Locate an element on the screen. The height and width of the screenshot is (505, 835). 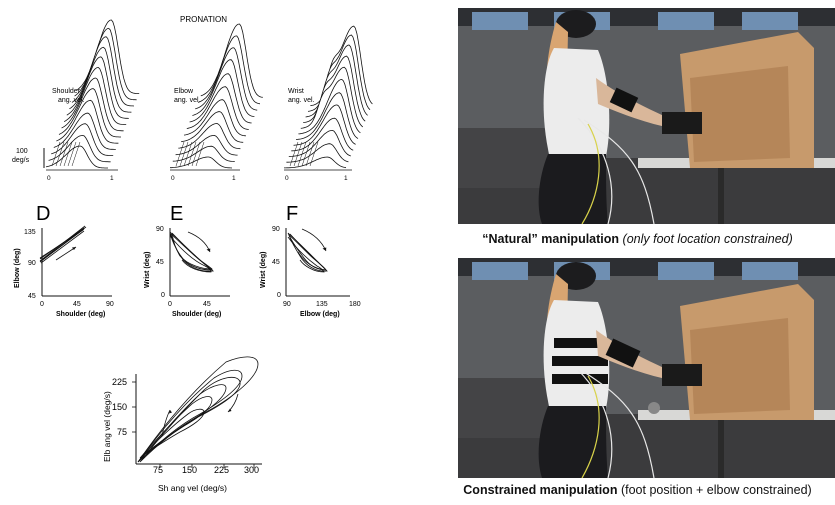
constrained-caption-rest: (foot position + elbow constrained) is located at coordinates (716, 490).